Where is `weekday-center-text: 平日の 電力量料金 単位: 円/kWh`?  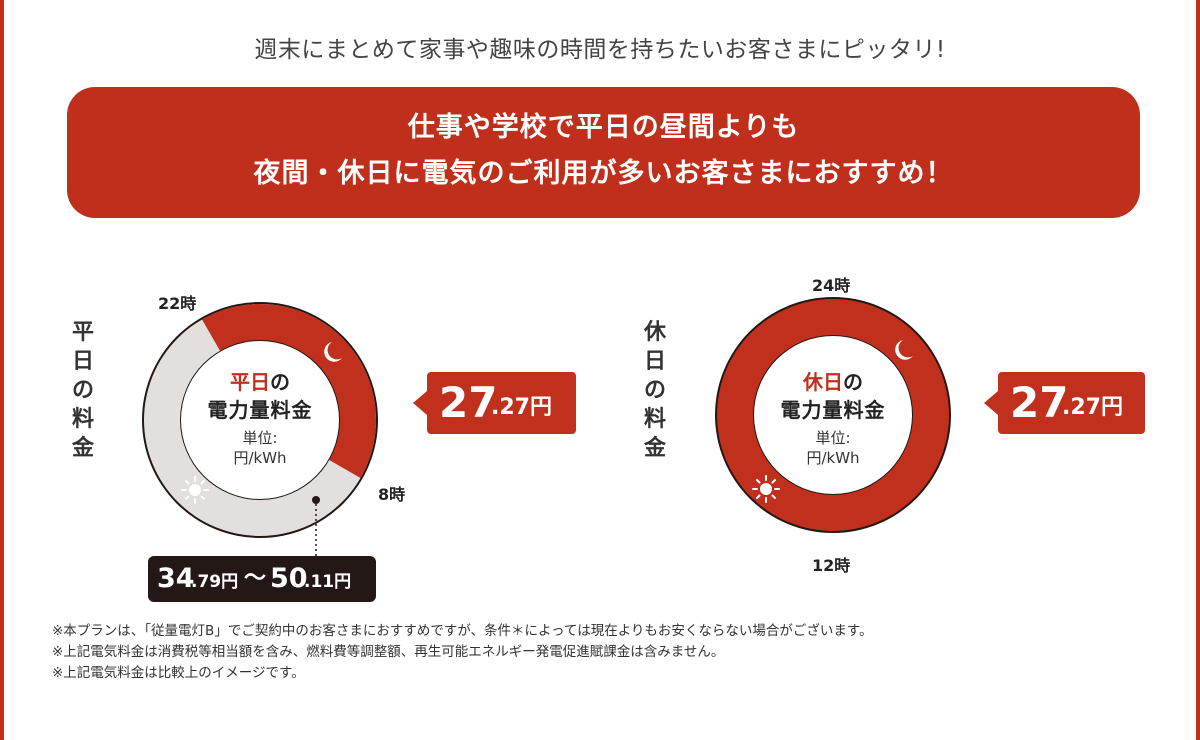 weekday-center-text: 平日の 電力量料金 単位: 円/kWh is located at coordinates (260, 418).